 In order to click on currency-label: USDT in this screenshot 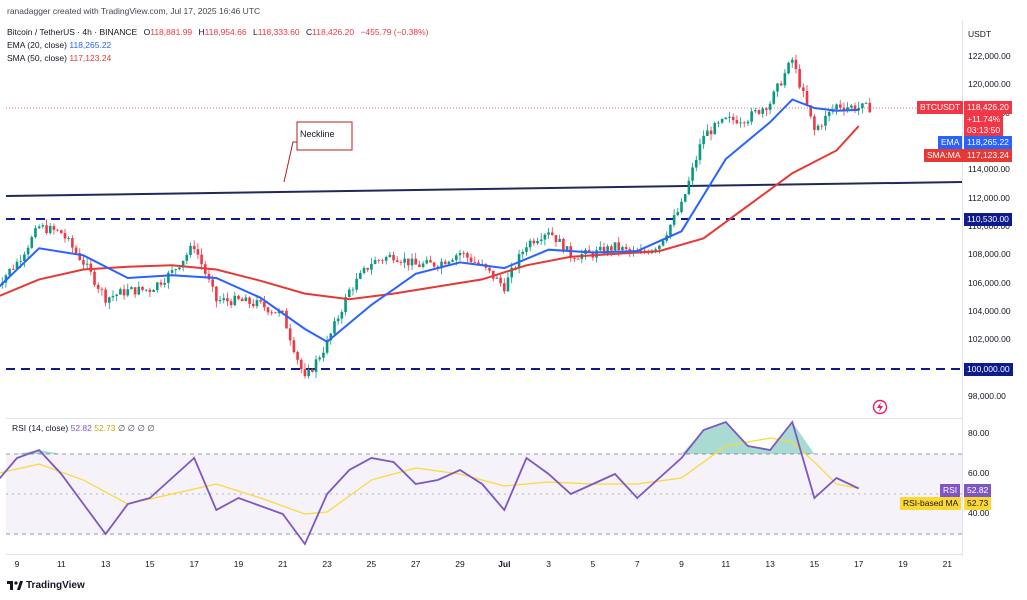, I will do `click(980, 34)`.